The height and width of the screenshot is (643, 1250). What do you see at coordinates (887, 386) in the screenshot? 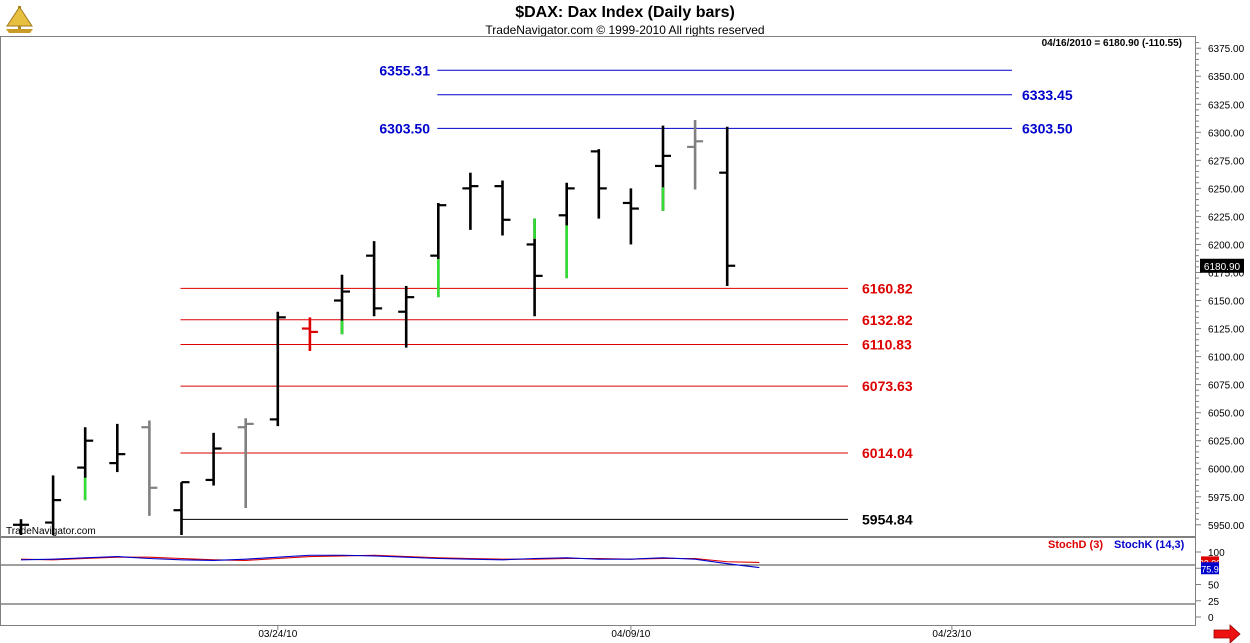
I see `price-level-label: 6073.63` at bounding box center [887, 386].